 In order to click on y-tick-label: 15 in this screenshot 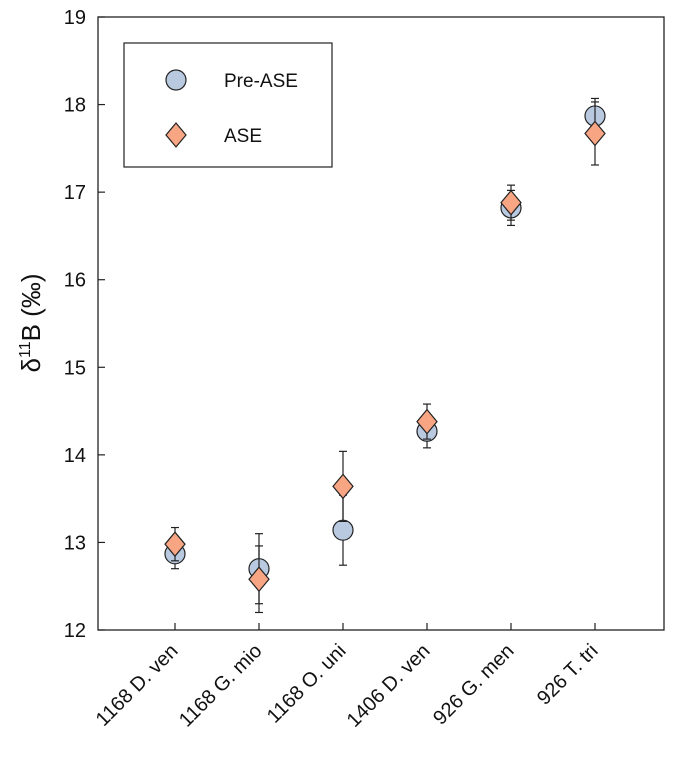, I will do `click(75, 368)`.